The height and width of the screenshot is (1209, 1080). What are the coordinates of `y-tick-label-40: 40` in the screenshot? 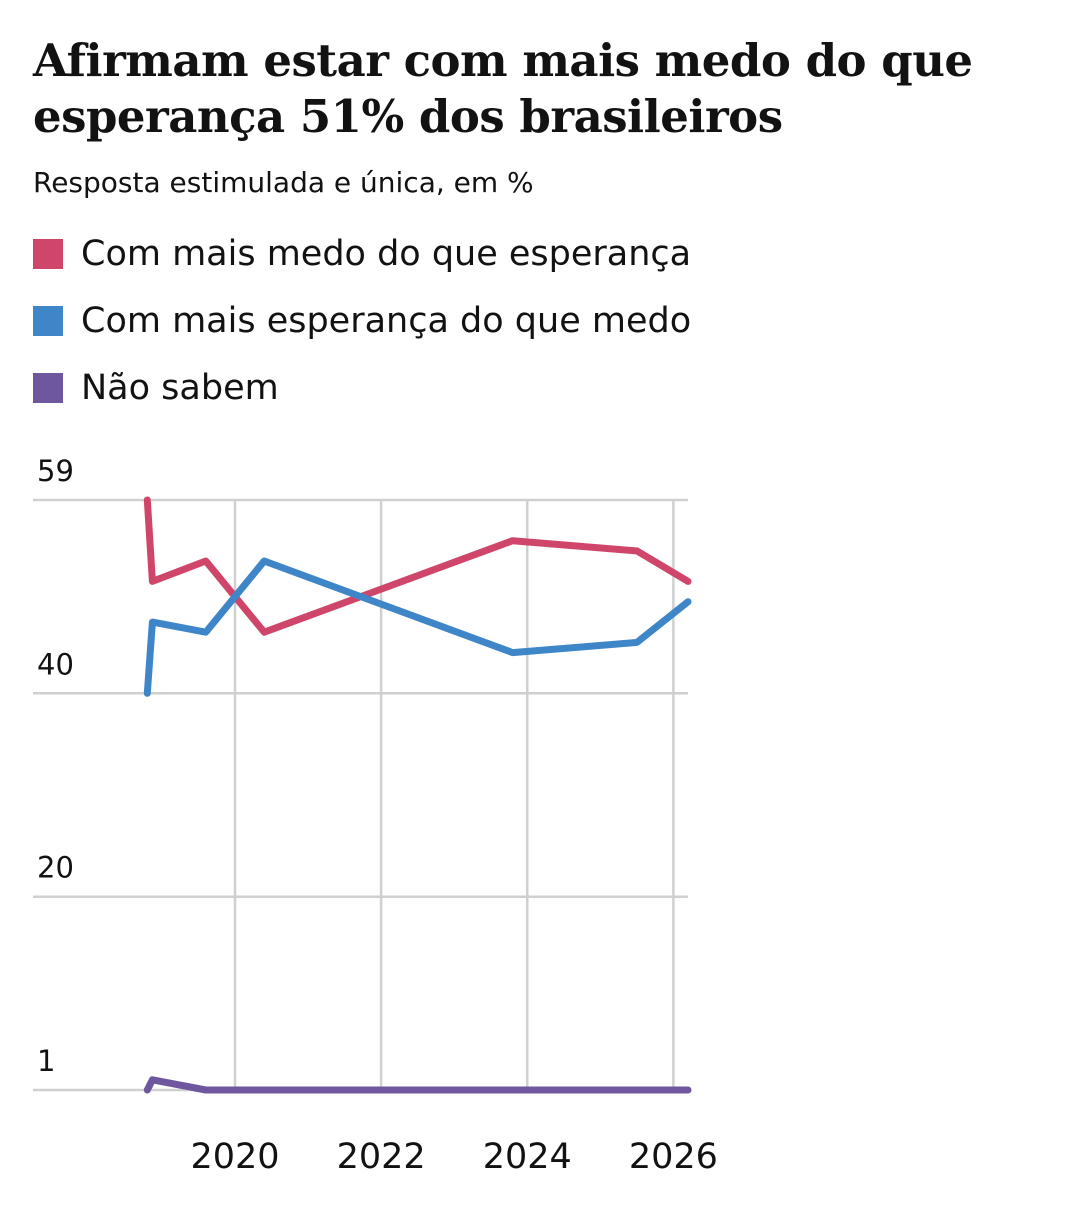 It's located at (55, 664).